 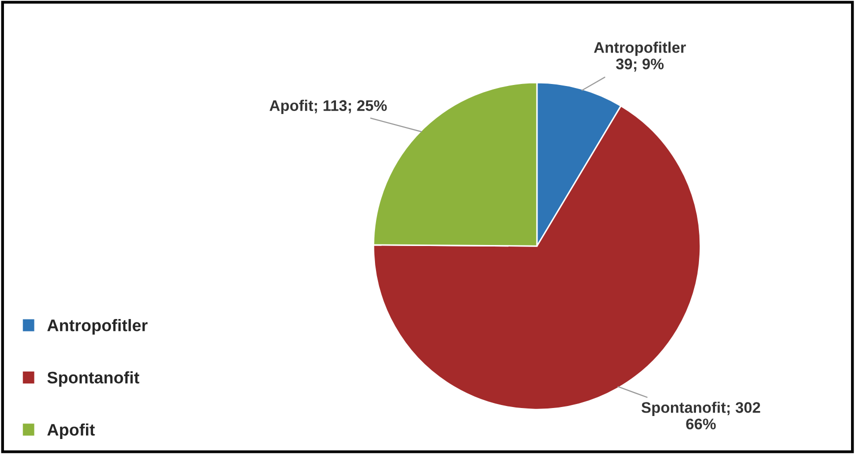 What do you see at coordinates (700, 416) in the screenshot?
I see `data-label: Spontanofit; 302 66%` at bounding box center [700, 416].